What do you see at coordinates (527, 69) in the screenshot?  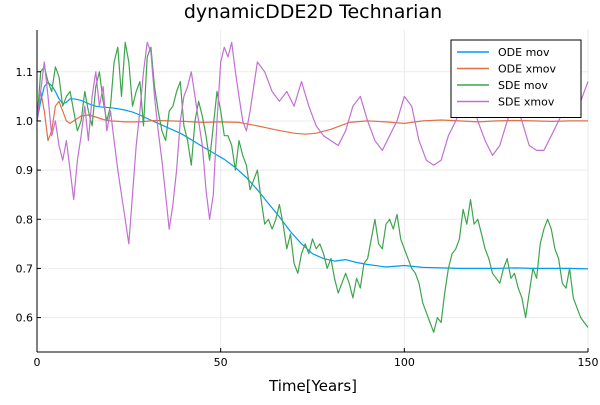 I see `legend-label: ODE xmov` at bounding box center [527, 69].